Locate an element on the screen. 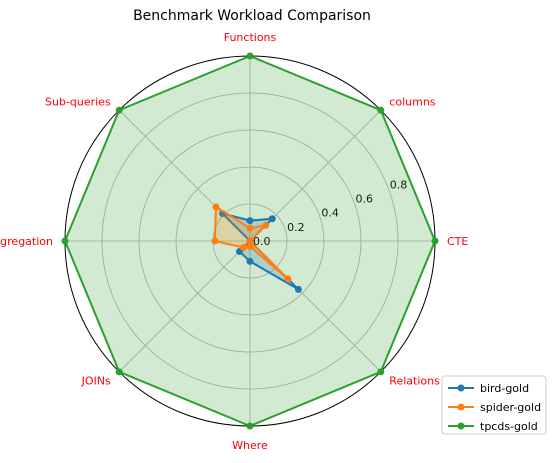 The image size is (553, 463). legend-label: spider-gold is located at coordinates (510, 407).